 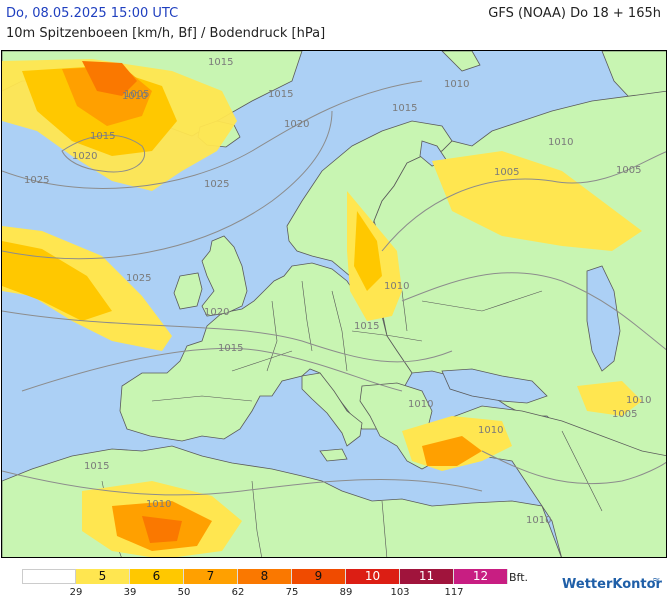 I want to click on wetterkontor-logo: WetterKontor, so click(x=612, y=584).